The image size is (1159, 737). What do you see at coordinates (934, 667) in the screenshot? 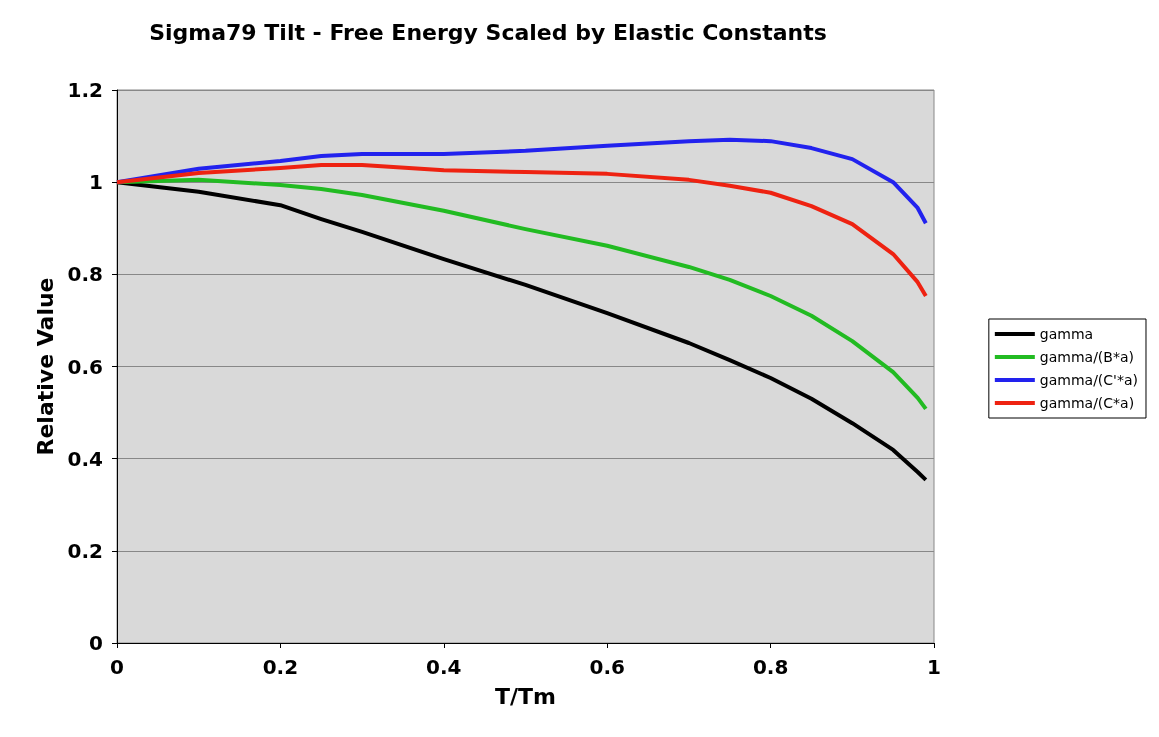
I see `x-tick-label: 1` at bounding box center [934, 667].